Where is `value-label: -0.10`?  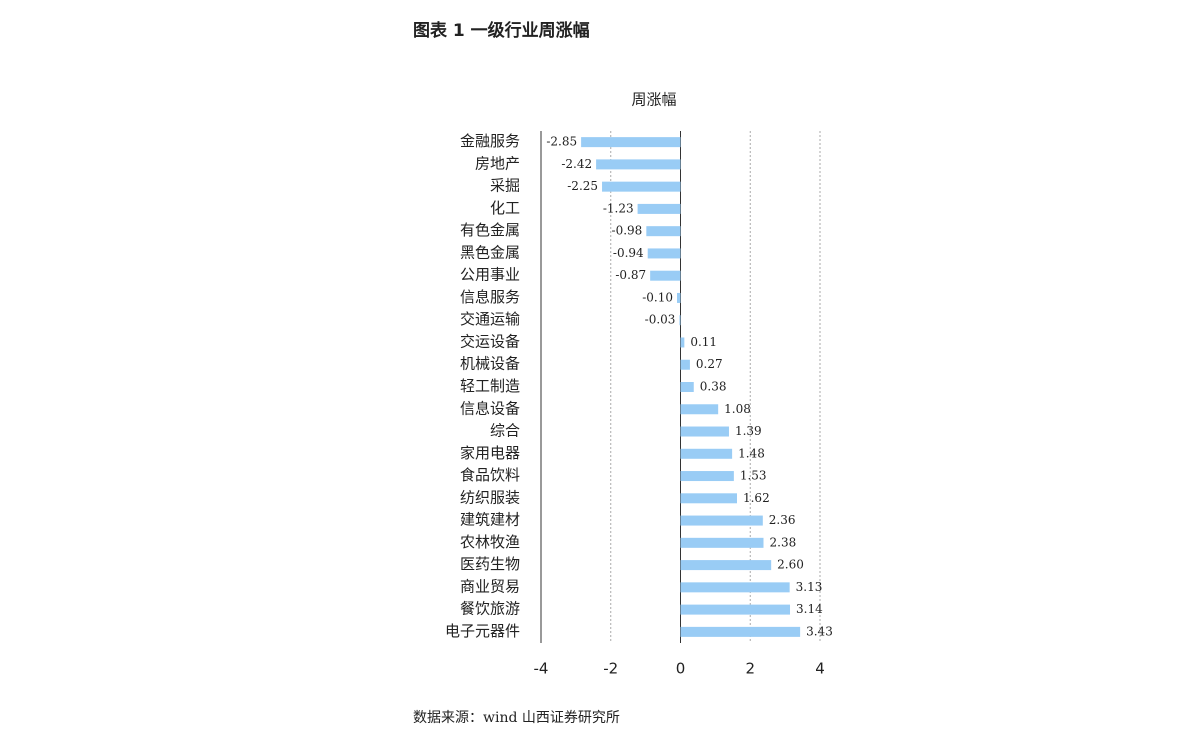
value-label: -0.10 is located at coordinates (657, 297).